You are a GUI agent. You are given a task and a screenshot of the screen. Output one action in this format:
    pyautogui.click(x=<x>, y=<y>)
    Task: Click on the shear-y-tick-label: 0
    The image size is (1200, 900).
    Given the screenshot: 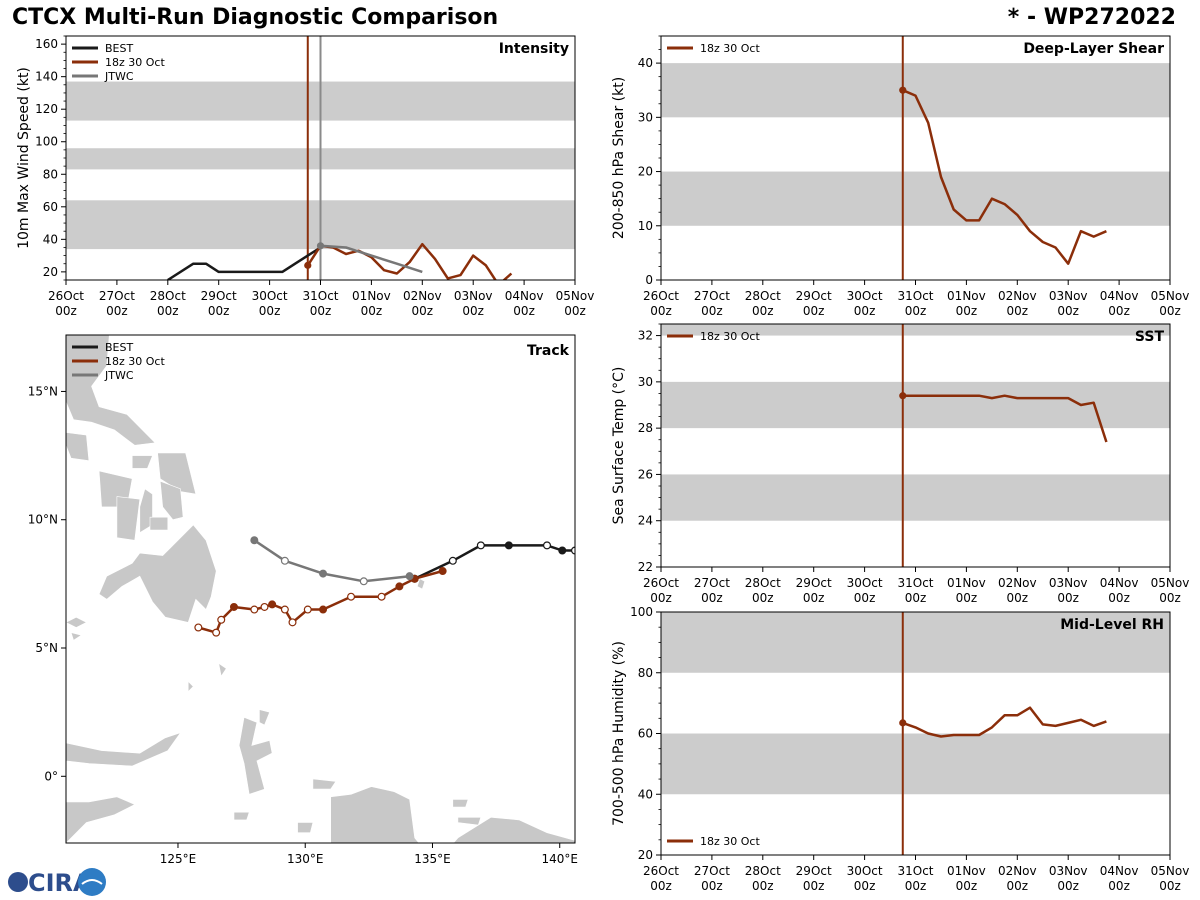 What is the action you would take?
    pyautogui.click(x=649, y=280)
    